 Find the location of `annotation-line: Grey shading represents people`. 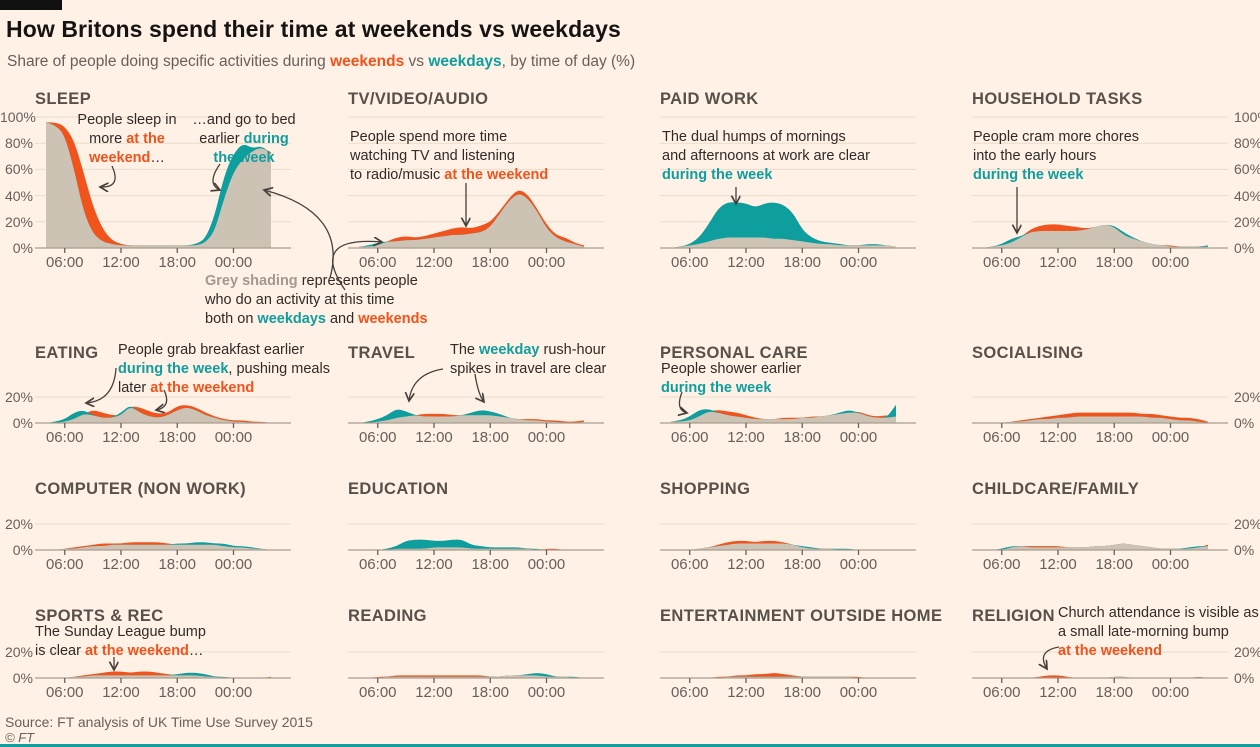

annotation-line: Grey shading represents people is located at coordinates (316, 281).